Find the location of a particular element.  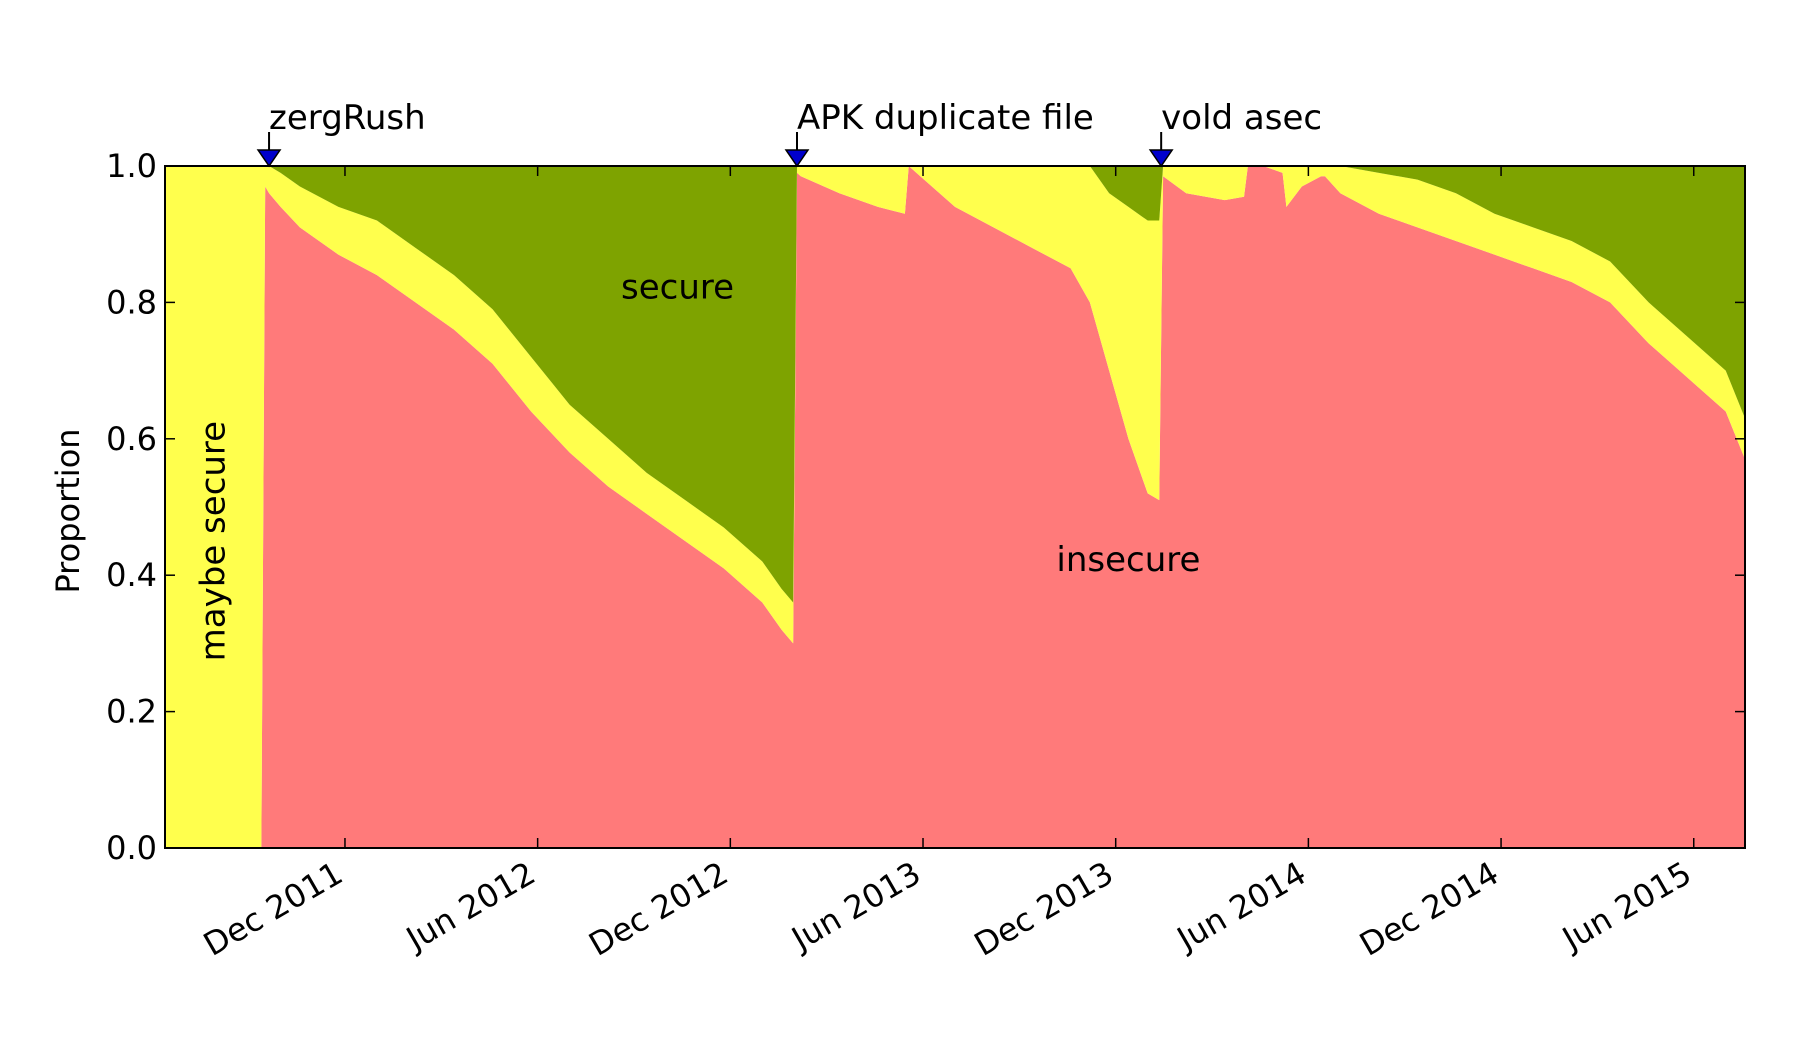

y-tick-label: 0.6 is located at coordinates (131, 439).